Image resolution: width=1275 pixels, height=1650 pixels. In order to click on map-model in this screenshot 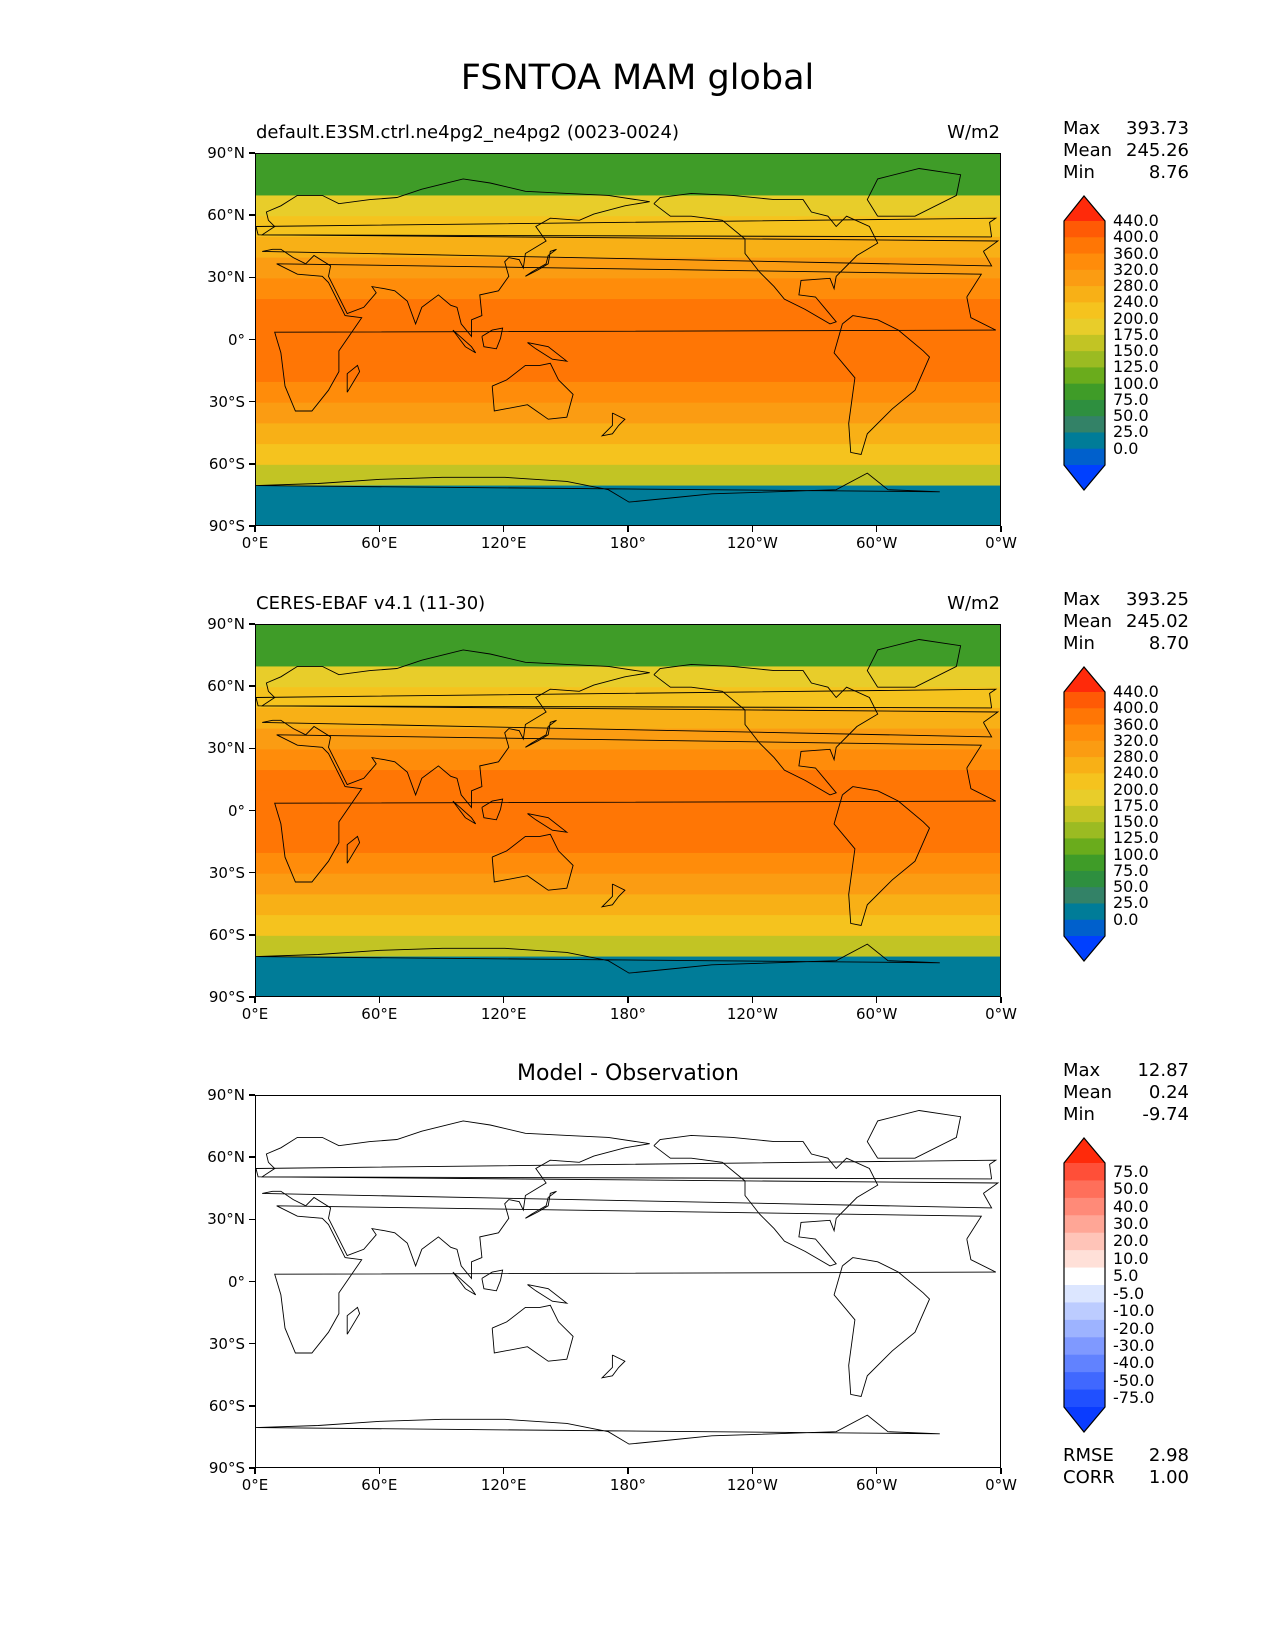, I will do `click(628, 339)`.